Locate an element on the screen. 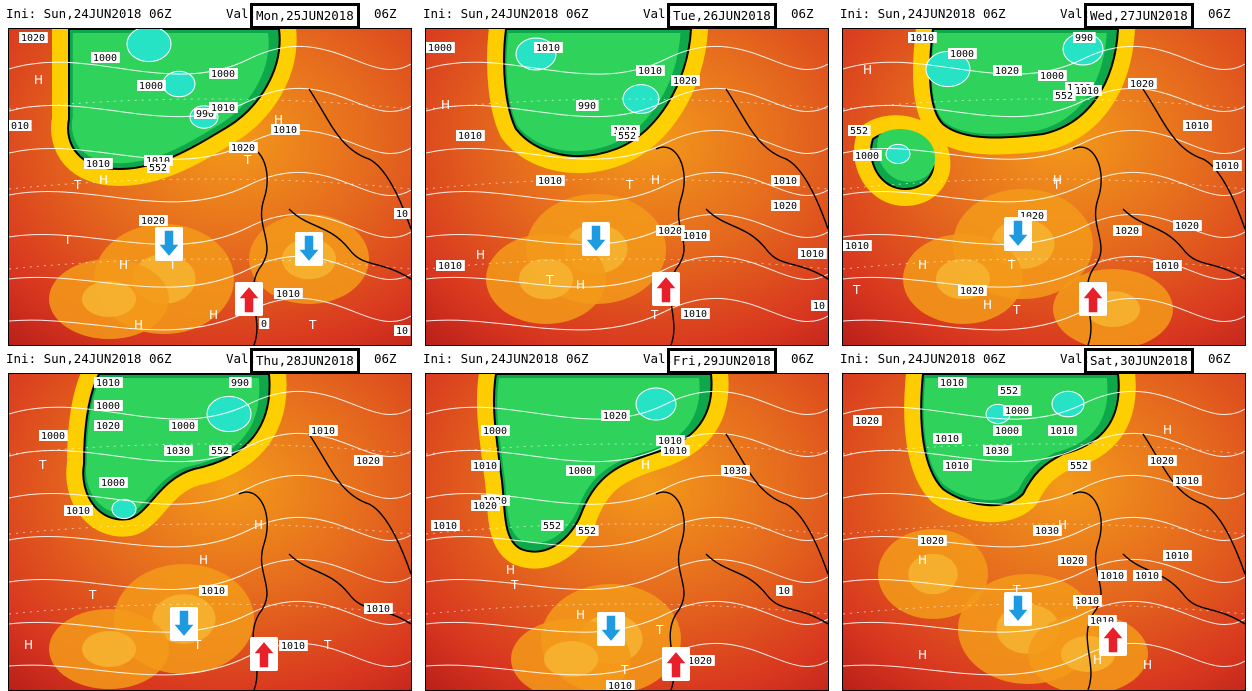 Image resolution: width=1252 pixels, height=691 pixels. valid-time: 06Z is located at coordinates (1219, 358).